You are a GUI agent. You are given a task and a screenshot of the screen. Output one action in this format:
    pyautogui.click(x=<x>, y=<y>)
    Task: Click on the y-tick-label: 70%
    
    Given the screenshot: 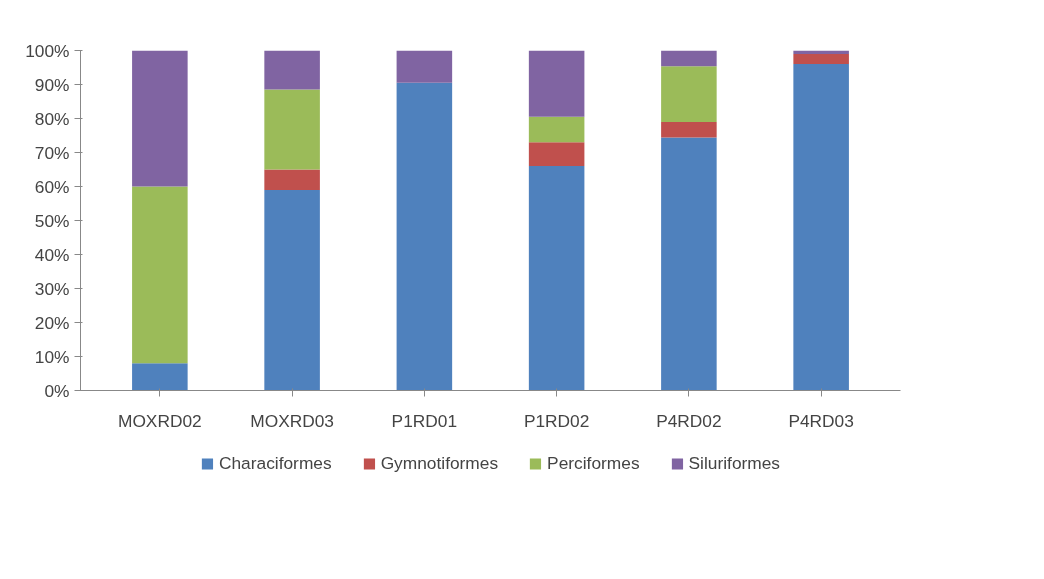 What is the action you would take?
    pyautogui.click(x=52, y=152)
    